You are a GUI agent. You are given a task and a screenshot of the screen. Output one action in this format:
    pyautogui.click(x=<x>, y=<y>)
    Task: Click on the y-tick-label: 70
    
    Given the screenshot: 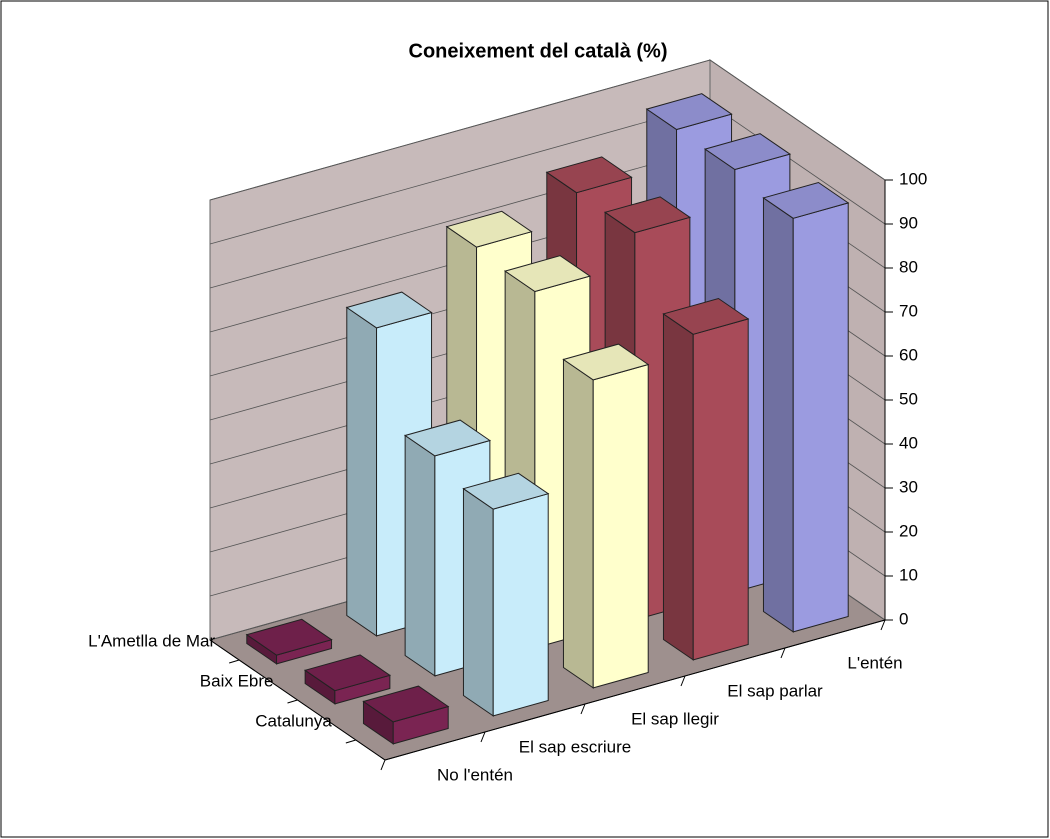 What is the action you would take?
    pyautogui.click(x=908, y=310)
    